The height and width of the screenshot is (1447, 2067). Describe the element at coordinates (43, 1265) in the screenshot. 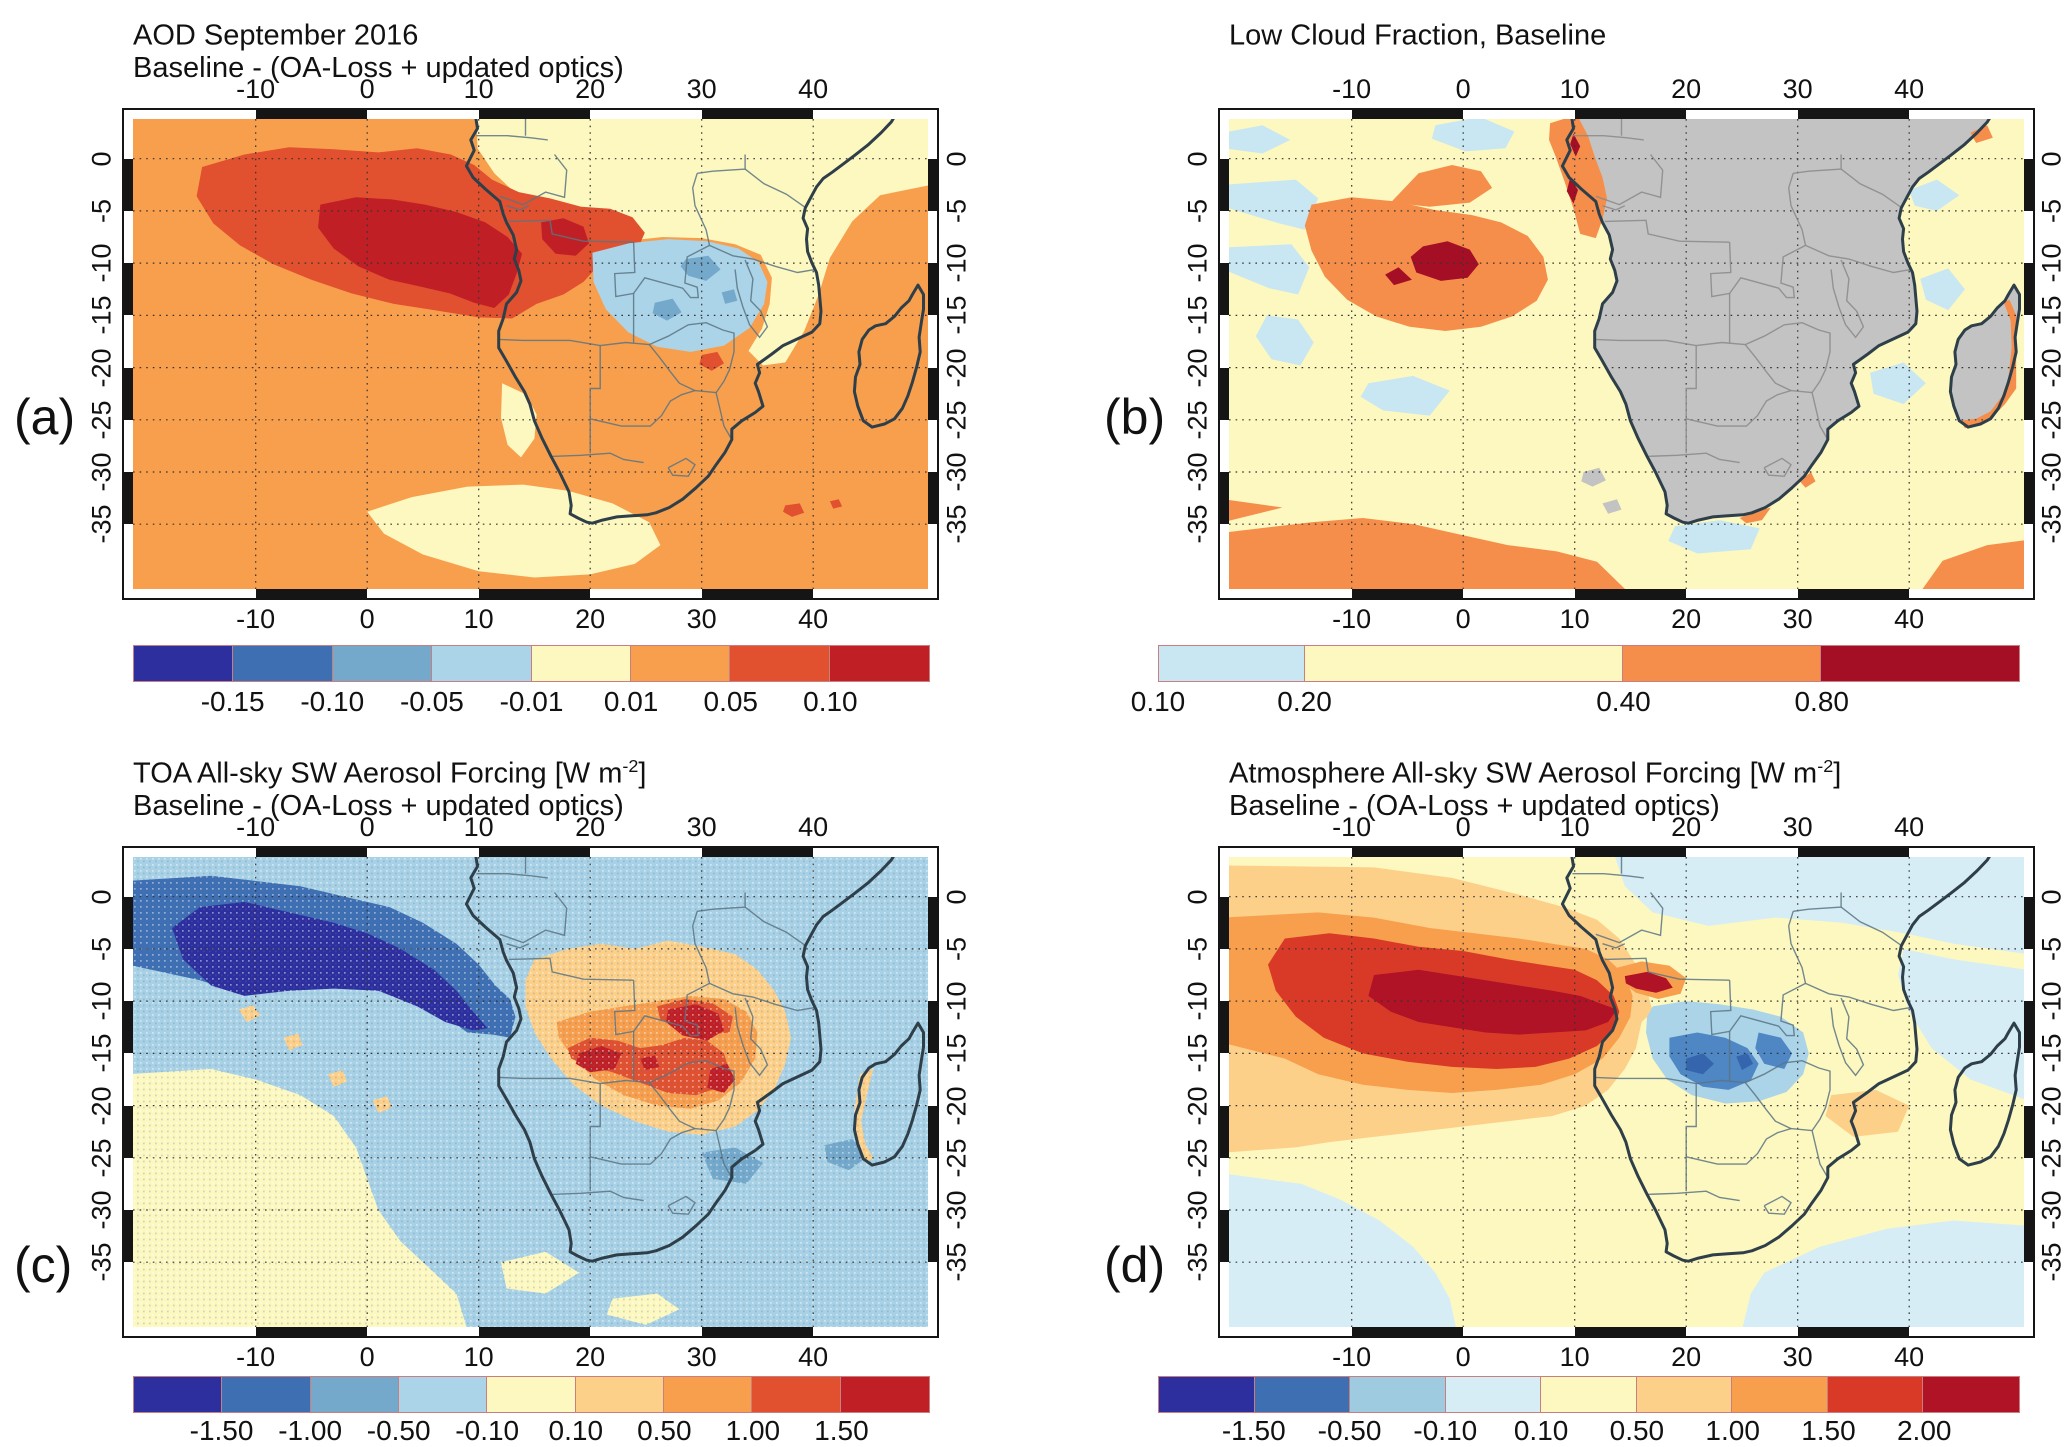

I see `panel-letter-c: (c)` at that location.